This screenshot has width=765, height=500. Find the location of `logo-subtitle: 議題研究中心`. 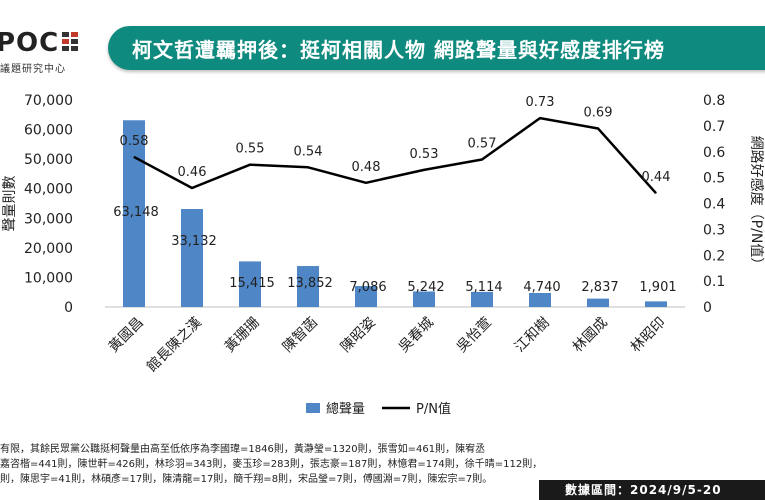

logo-subtitle: 議題研究中心 is located at coordinates (33, 69).